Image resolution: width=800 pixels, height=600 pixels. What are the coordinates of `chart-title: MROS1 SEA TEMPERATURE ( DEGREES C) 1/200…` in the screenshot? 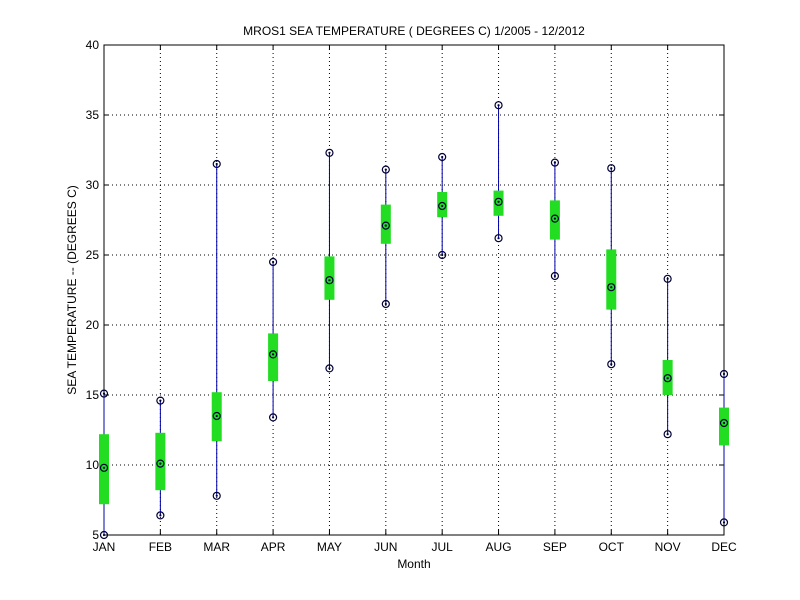 It's located at (414, 31).